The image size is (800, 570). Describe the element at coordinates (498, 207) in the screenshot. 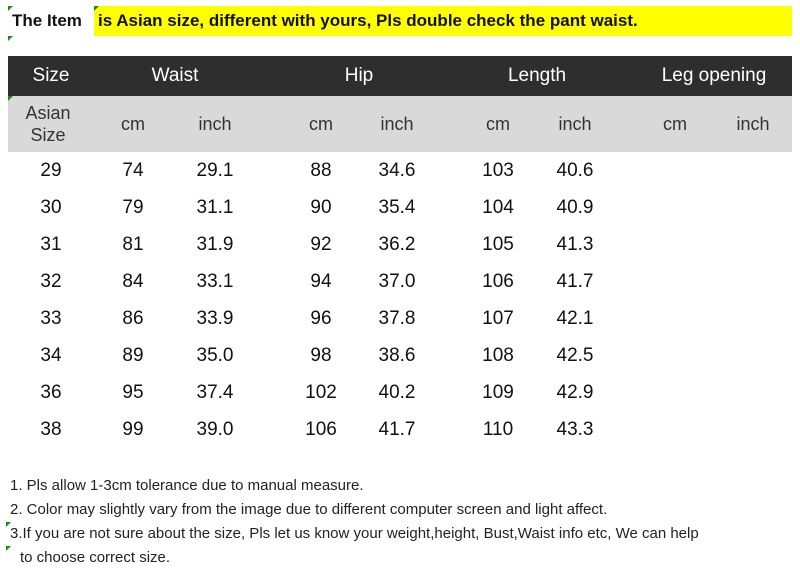

I see `cell-length-cm: 104` at that location.